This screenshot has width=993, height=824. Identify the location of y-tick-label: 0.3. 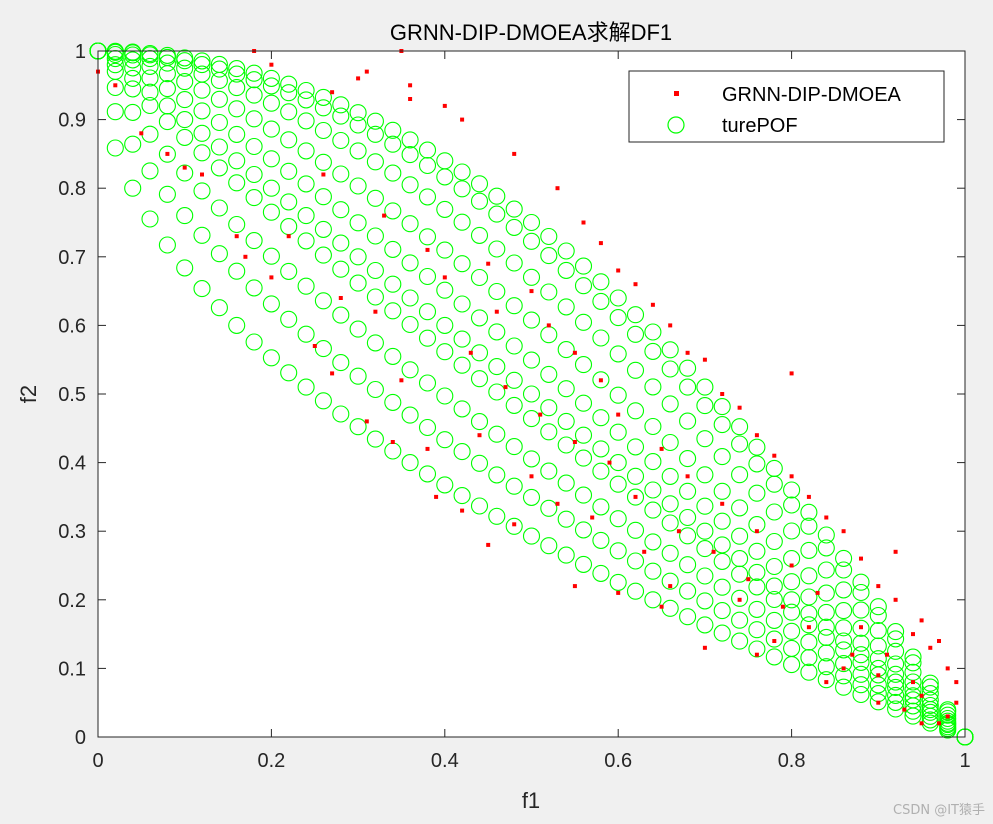
(72, 532).